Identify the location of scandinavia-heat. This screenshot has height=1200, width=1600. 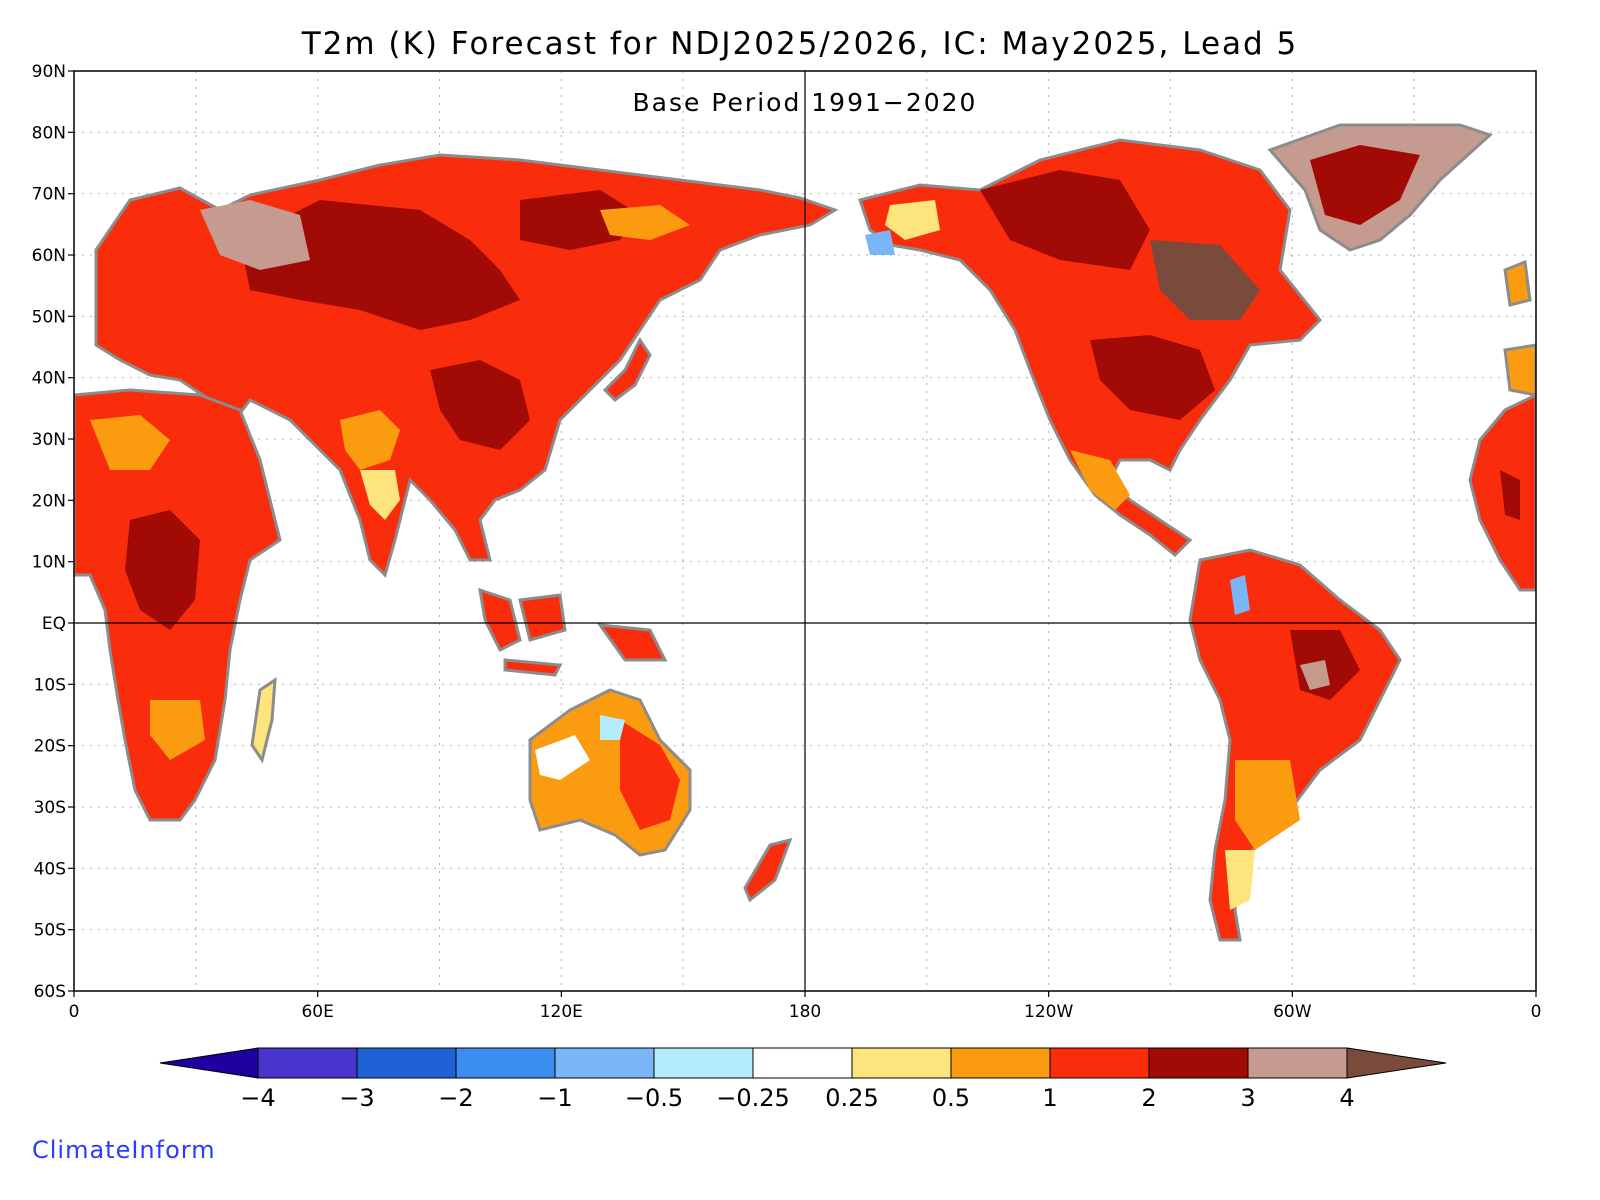
(255, 235).